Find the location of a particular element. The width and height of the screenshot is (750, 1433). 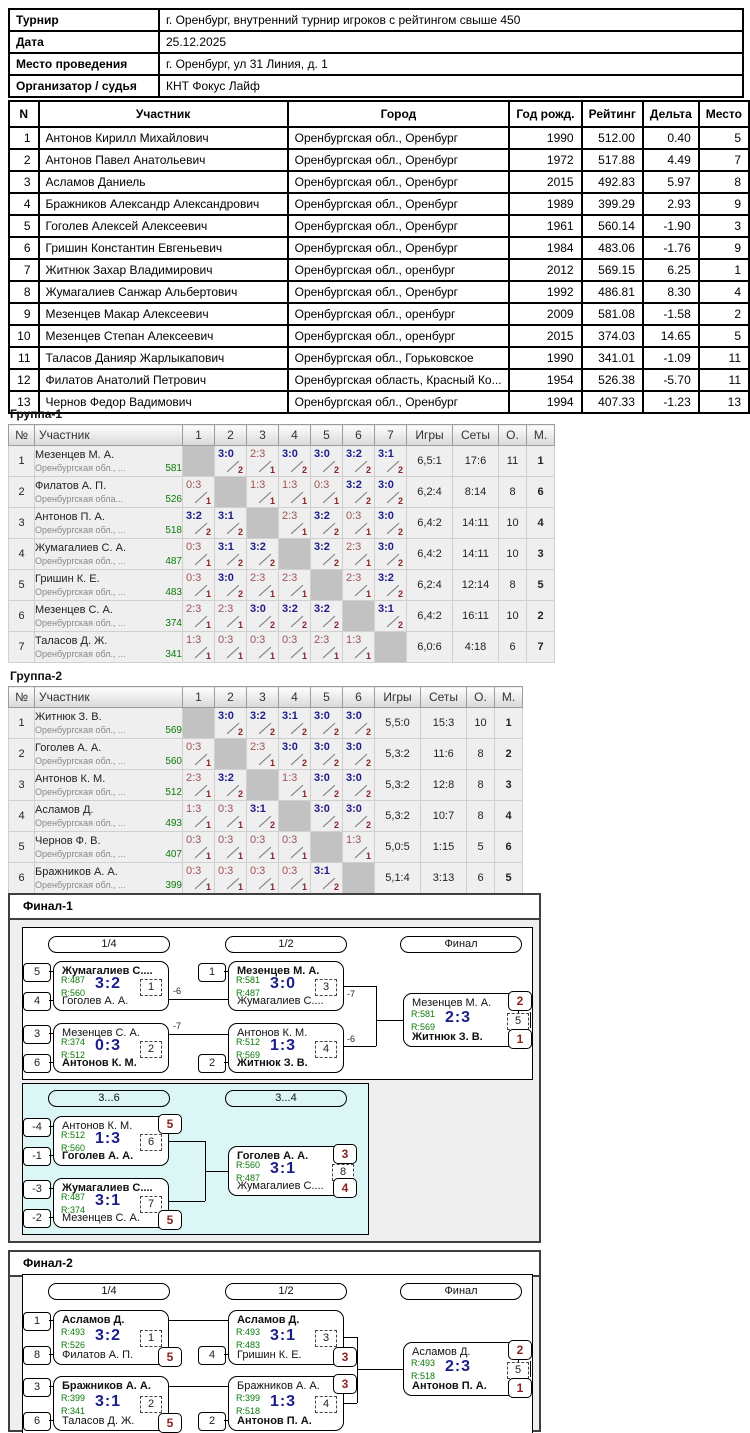

score-cell: 3:2 2 is located at coordinates (358, 461).